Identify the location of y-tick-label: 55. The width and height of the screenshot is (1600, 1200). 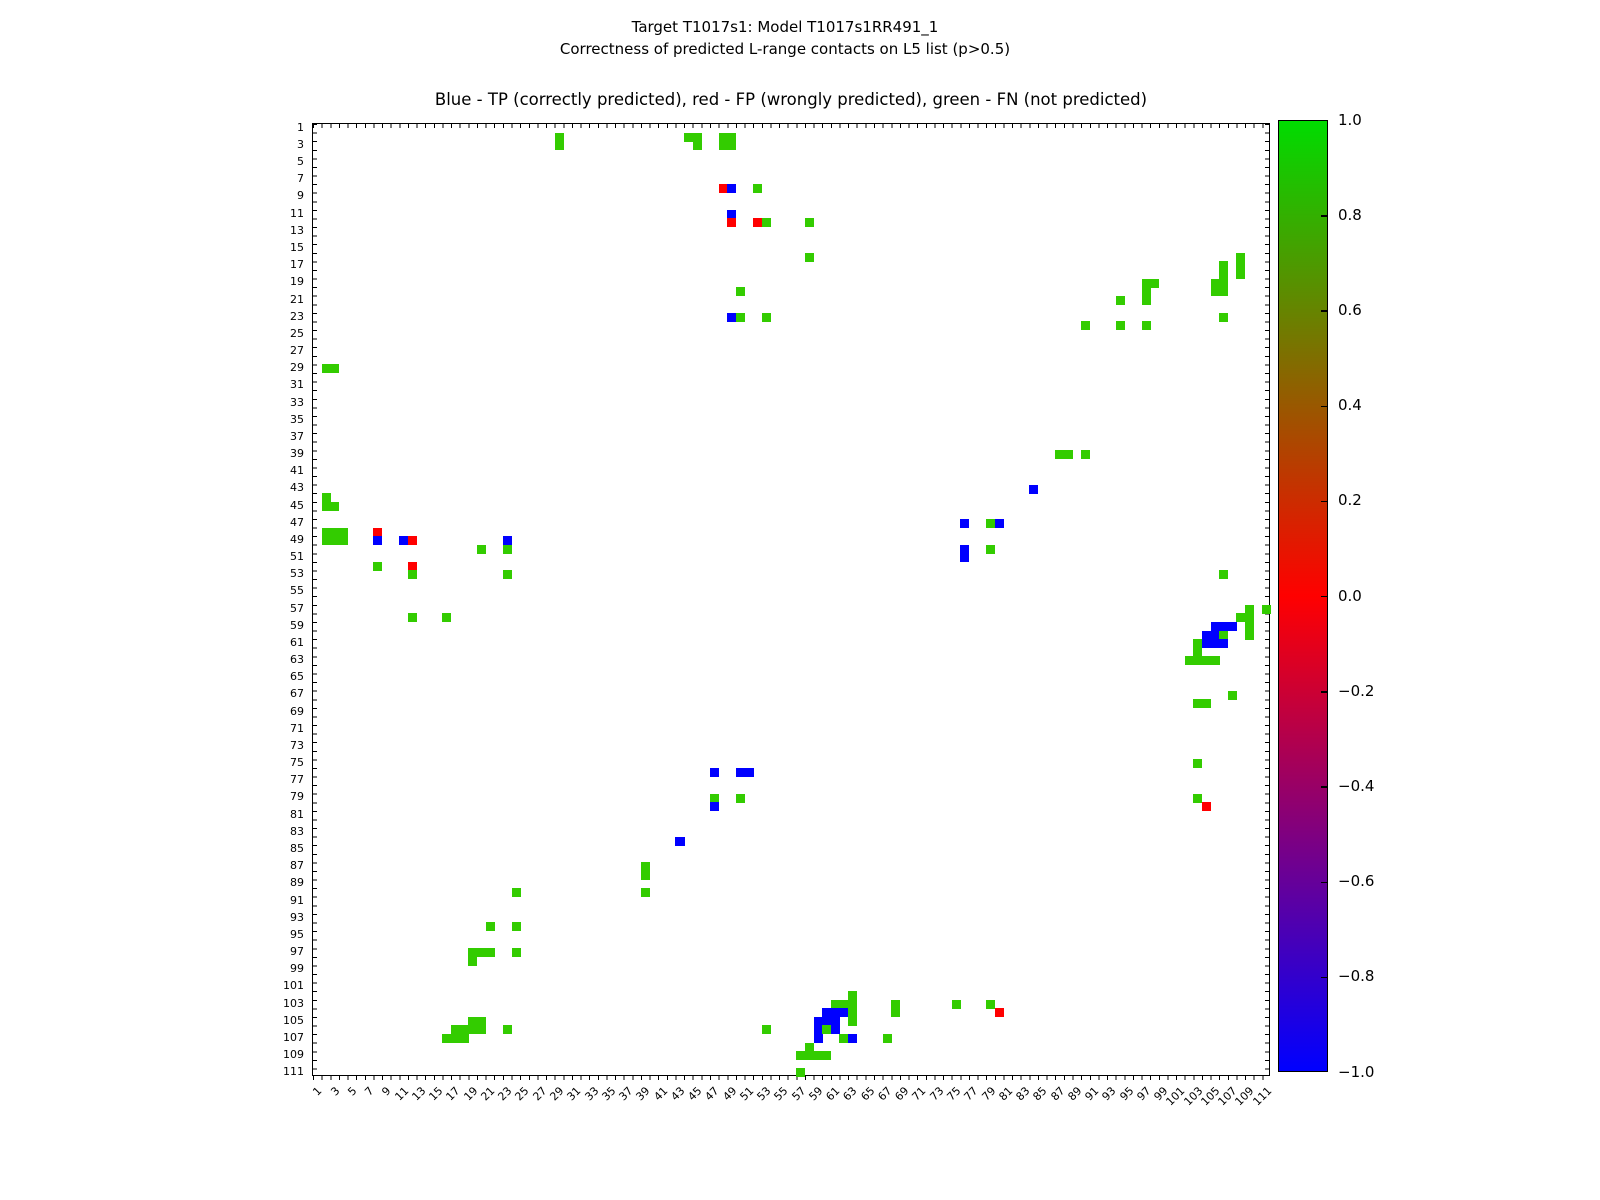
(297, 591).